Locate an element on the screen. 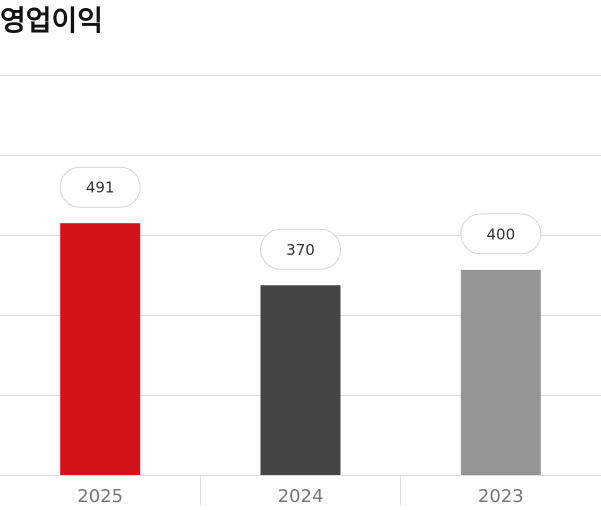 This screenshot has height=510, width=601. value-label: 370 is located at coordinates (300, 250).